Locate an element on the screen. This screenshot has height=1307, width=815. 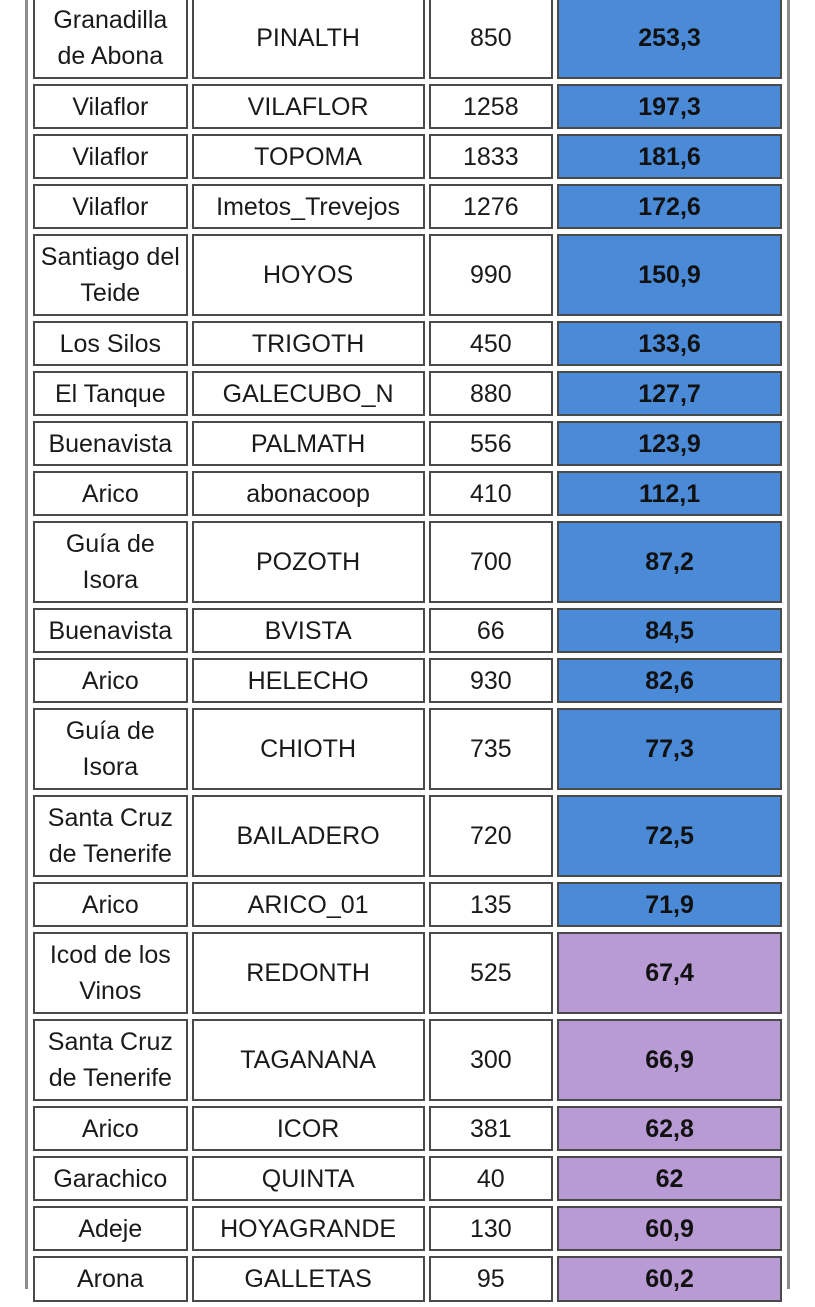
station-cell: POZOTH is located at coordinates (308, 562).